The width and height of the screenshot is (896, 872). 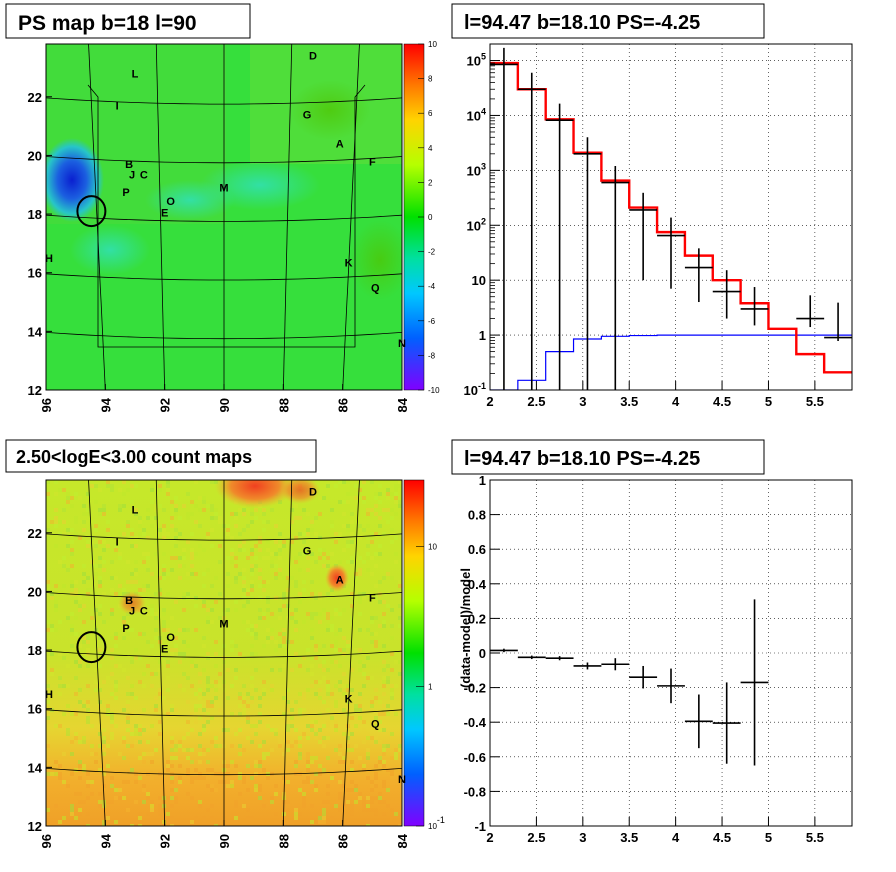 I want to click on ps-map-source-labels: D L I G A F BJ CP O M E H K Q N, so click(x=225, y=200).